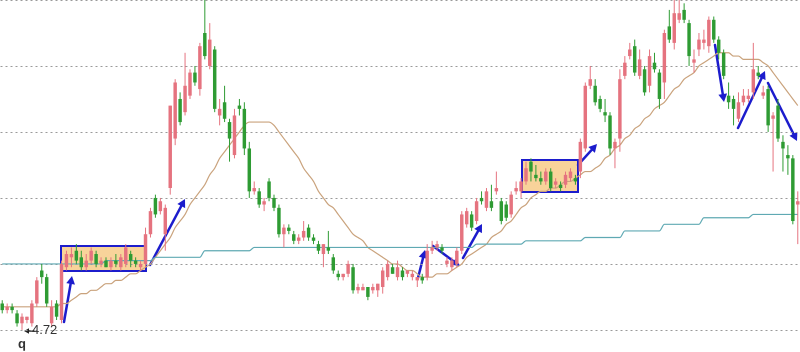 The height and width of the screenshot is (352, 800). What do you see at coordinates (22, 343) in the screenshot?
I see `text: q` at bounding box center [22, 343].